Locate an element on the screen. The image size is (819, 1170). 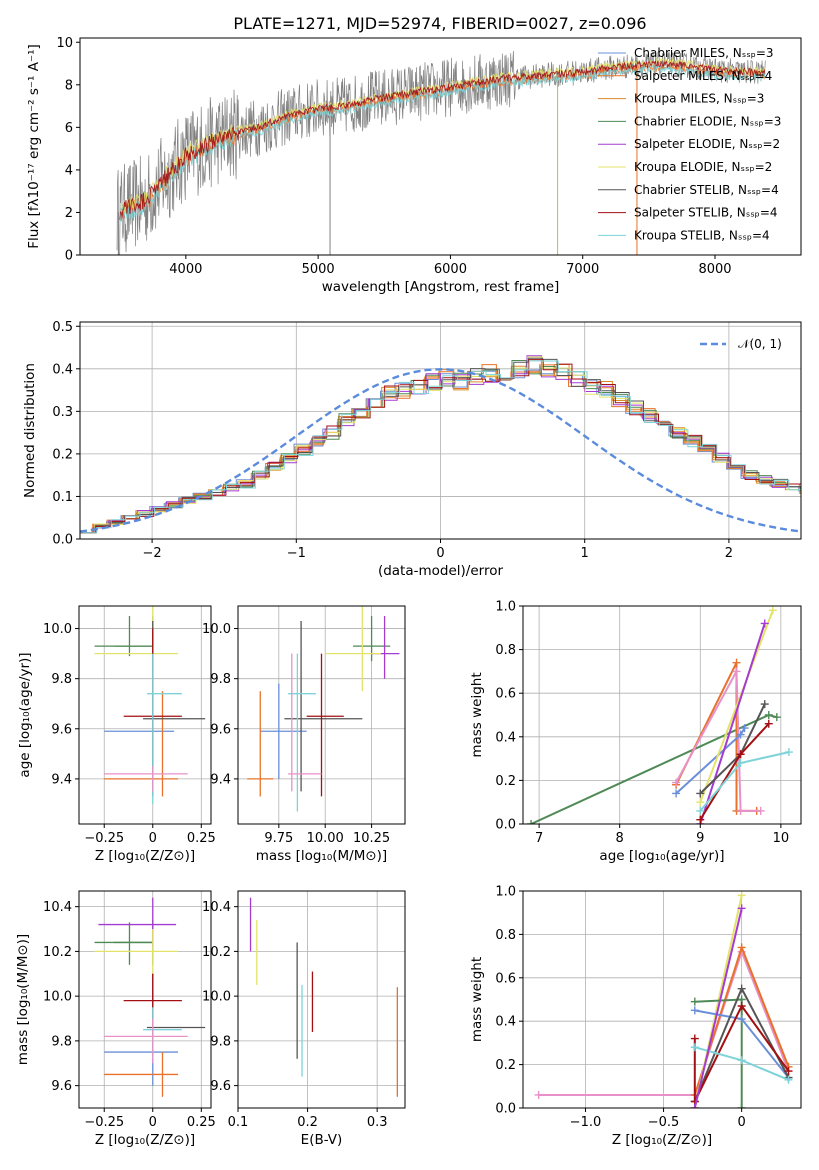
x-tick-label: 1 is located at coordinates (585, 553).